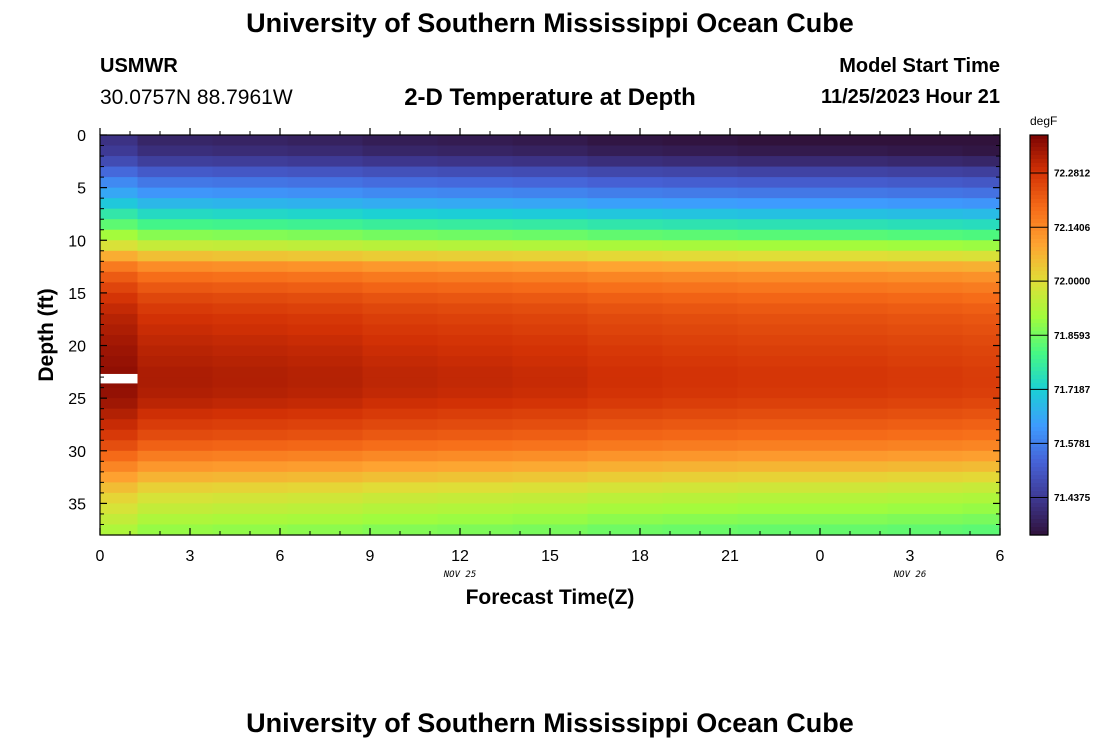 This screenshot has height=750, width=1100. Describe the element at coordinates (820, 556) in the screenshot. I see `x-tick-label: 0` at that location.